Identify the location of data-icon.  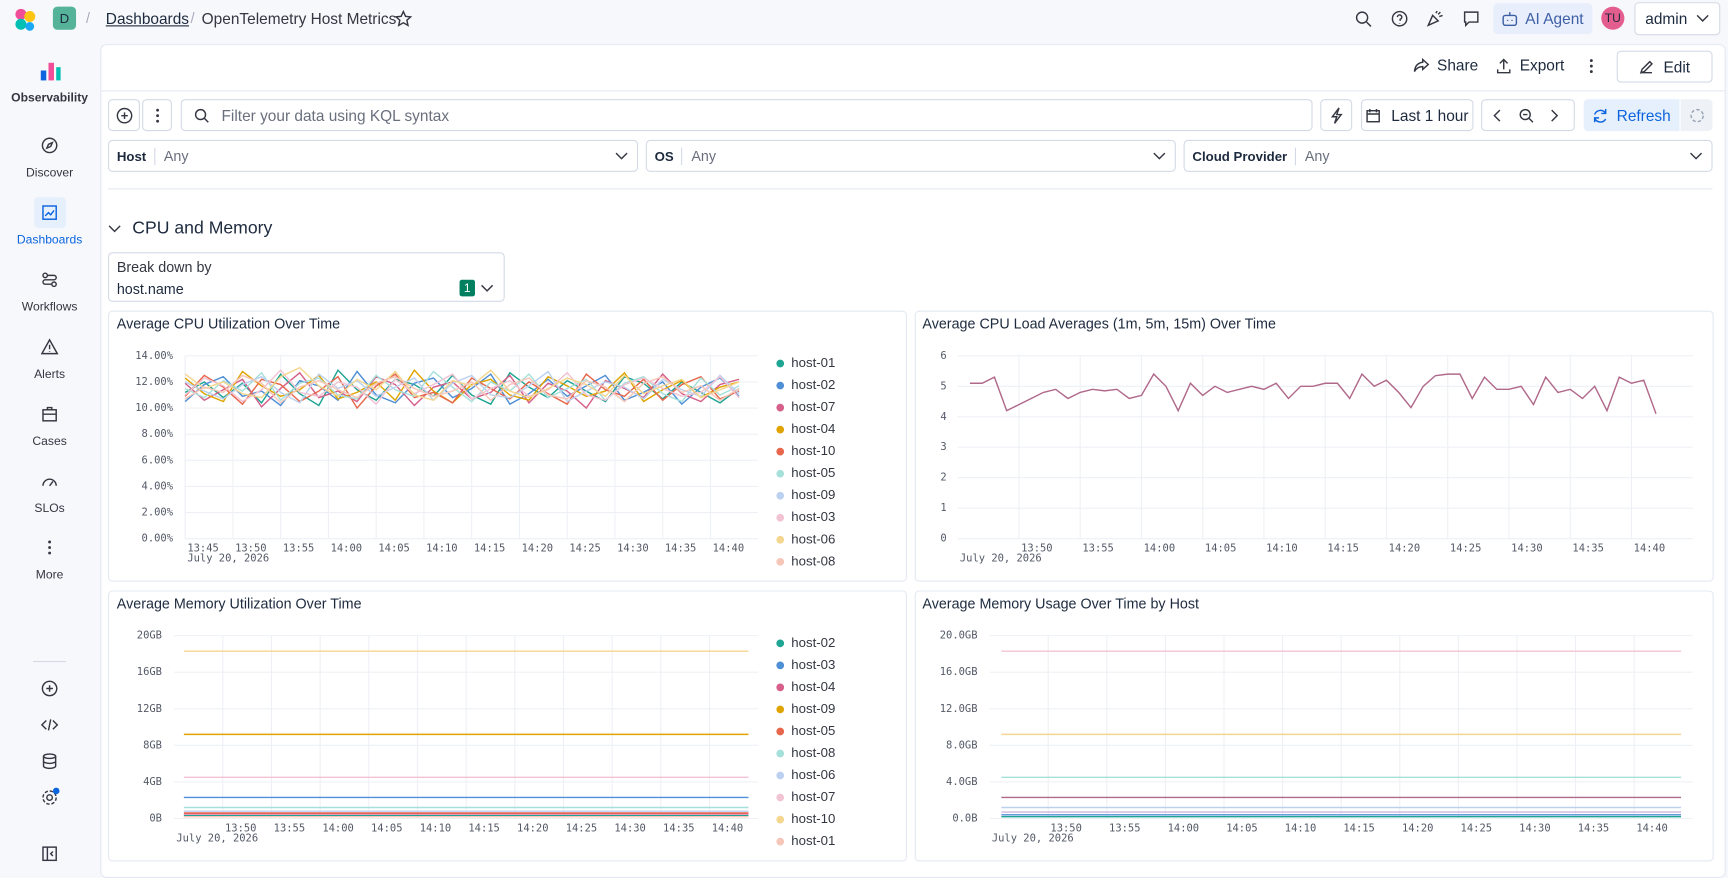
(50, 761).